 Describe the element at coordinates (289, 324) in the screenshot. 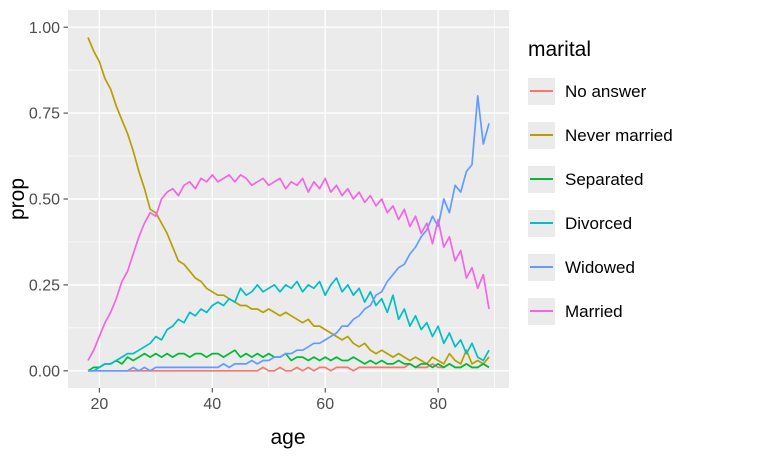

I see `series-line-divorced` at that location.